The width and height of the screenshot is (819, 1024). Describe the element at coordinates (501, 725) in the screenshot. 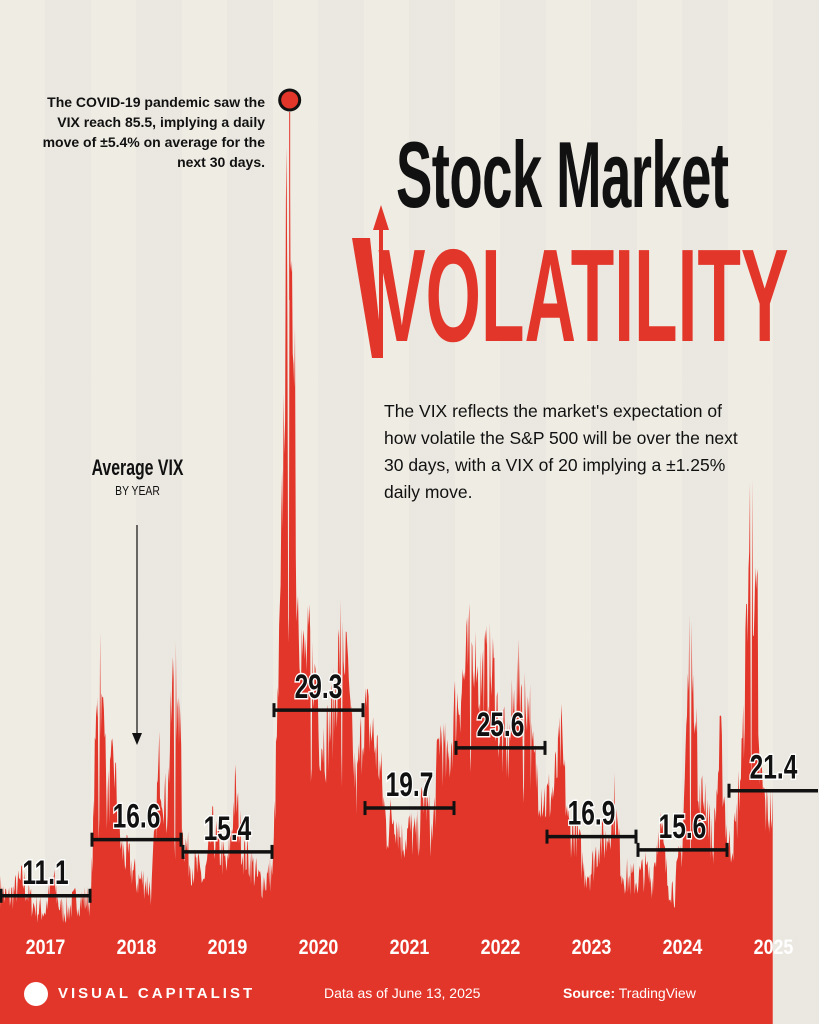

I see `average-label: 25.6` at that location.